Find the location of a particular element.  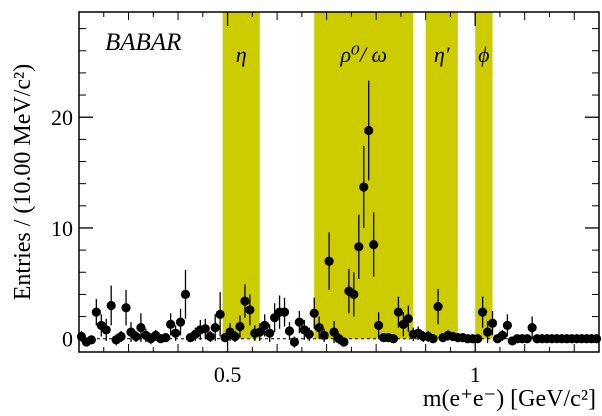

band-label-0: η is located at coordinates (241, 54).